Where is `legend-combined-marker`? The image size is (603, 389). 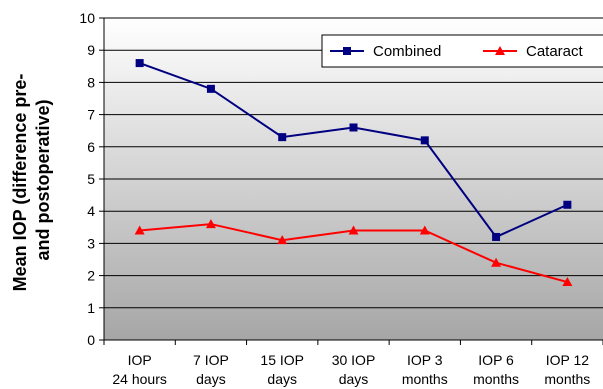
legend-combined-marker is located at coordinates (347, 51).